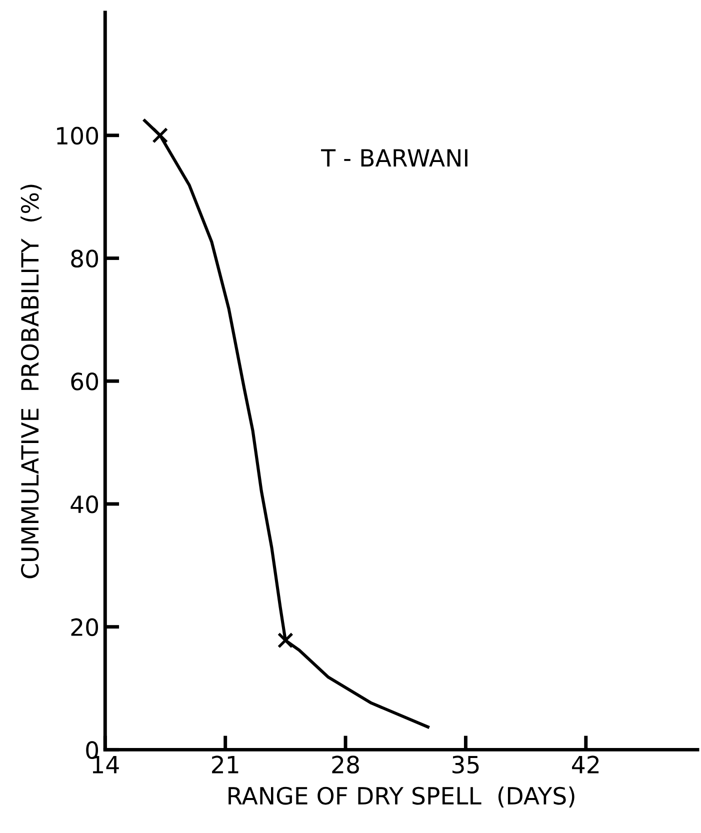 The height and width of the screenshot is (833, 701). Describe the element at coordinates (84, 504) in the screenshot. I see `y-tick-label: 40` at that location.